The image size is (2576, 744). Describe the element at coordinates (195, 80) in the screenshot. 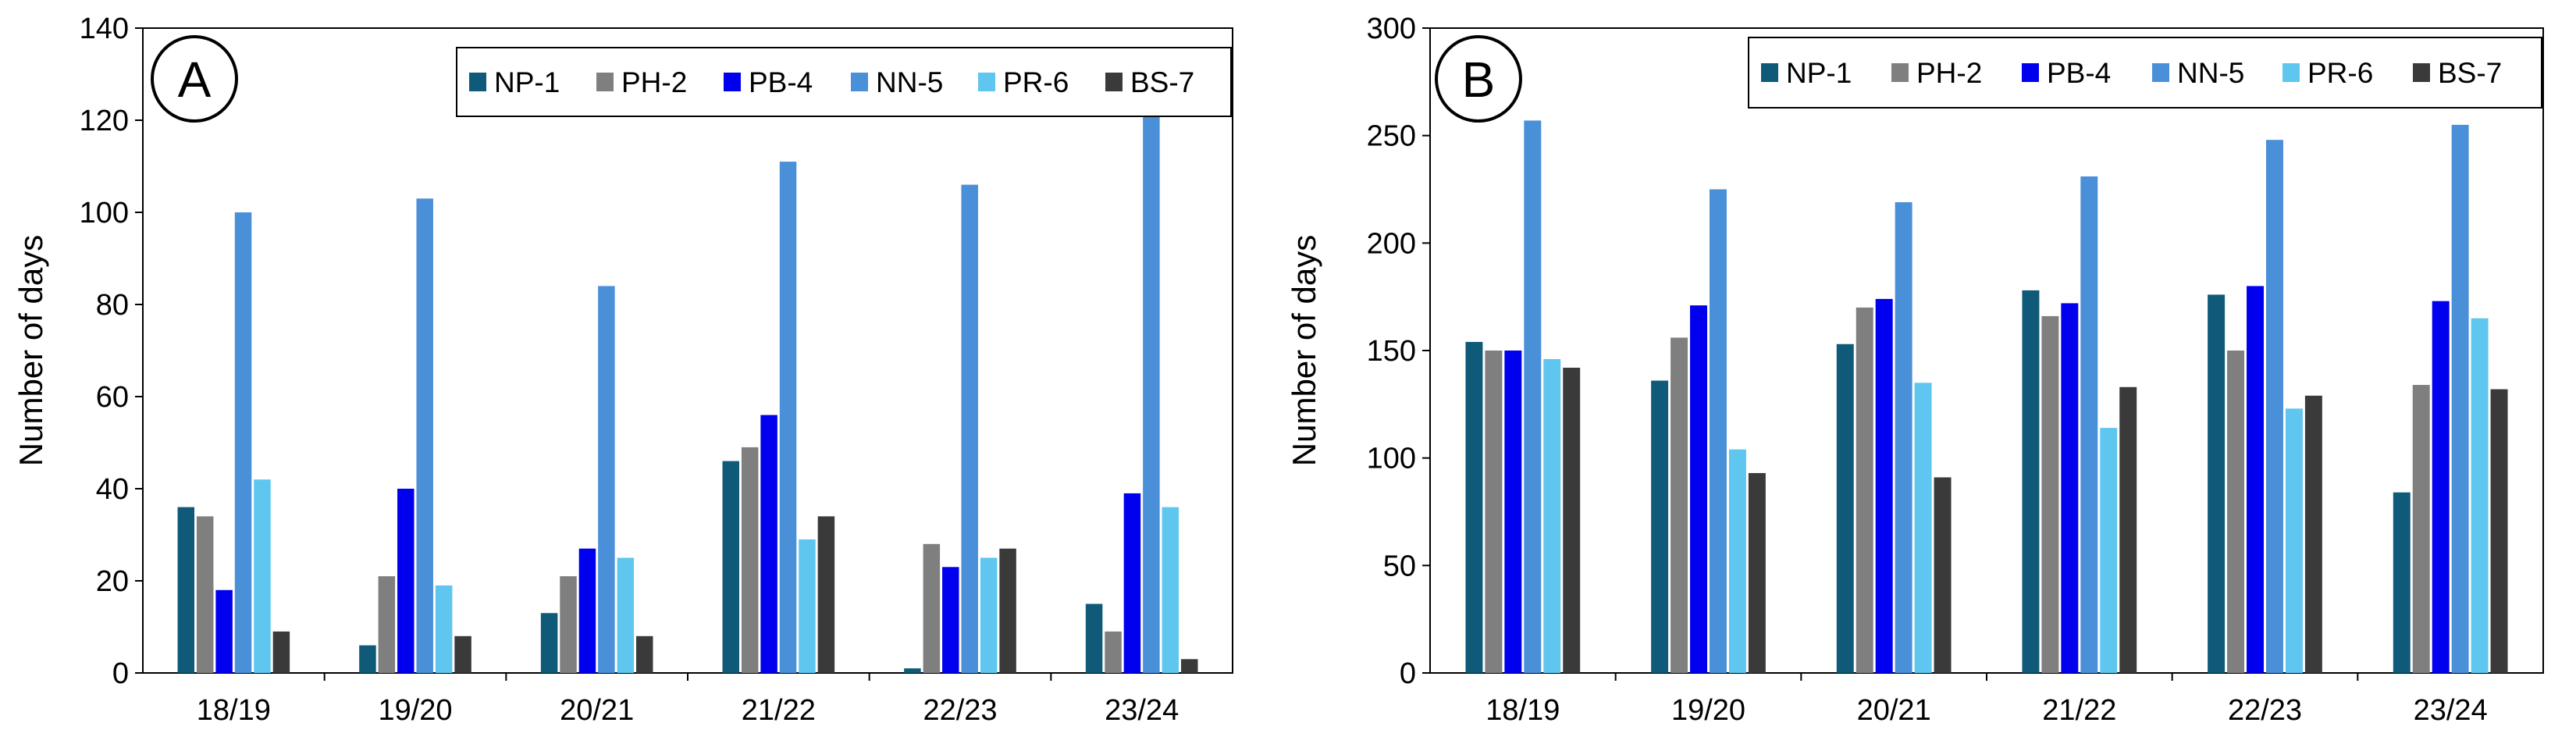

I see `panel-label: A` at that location.